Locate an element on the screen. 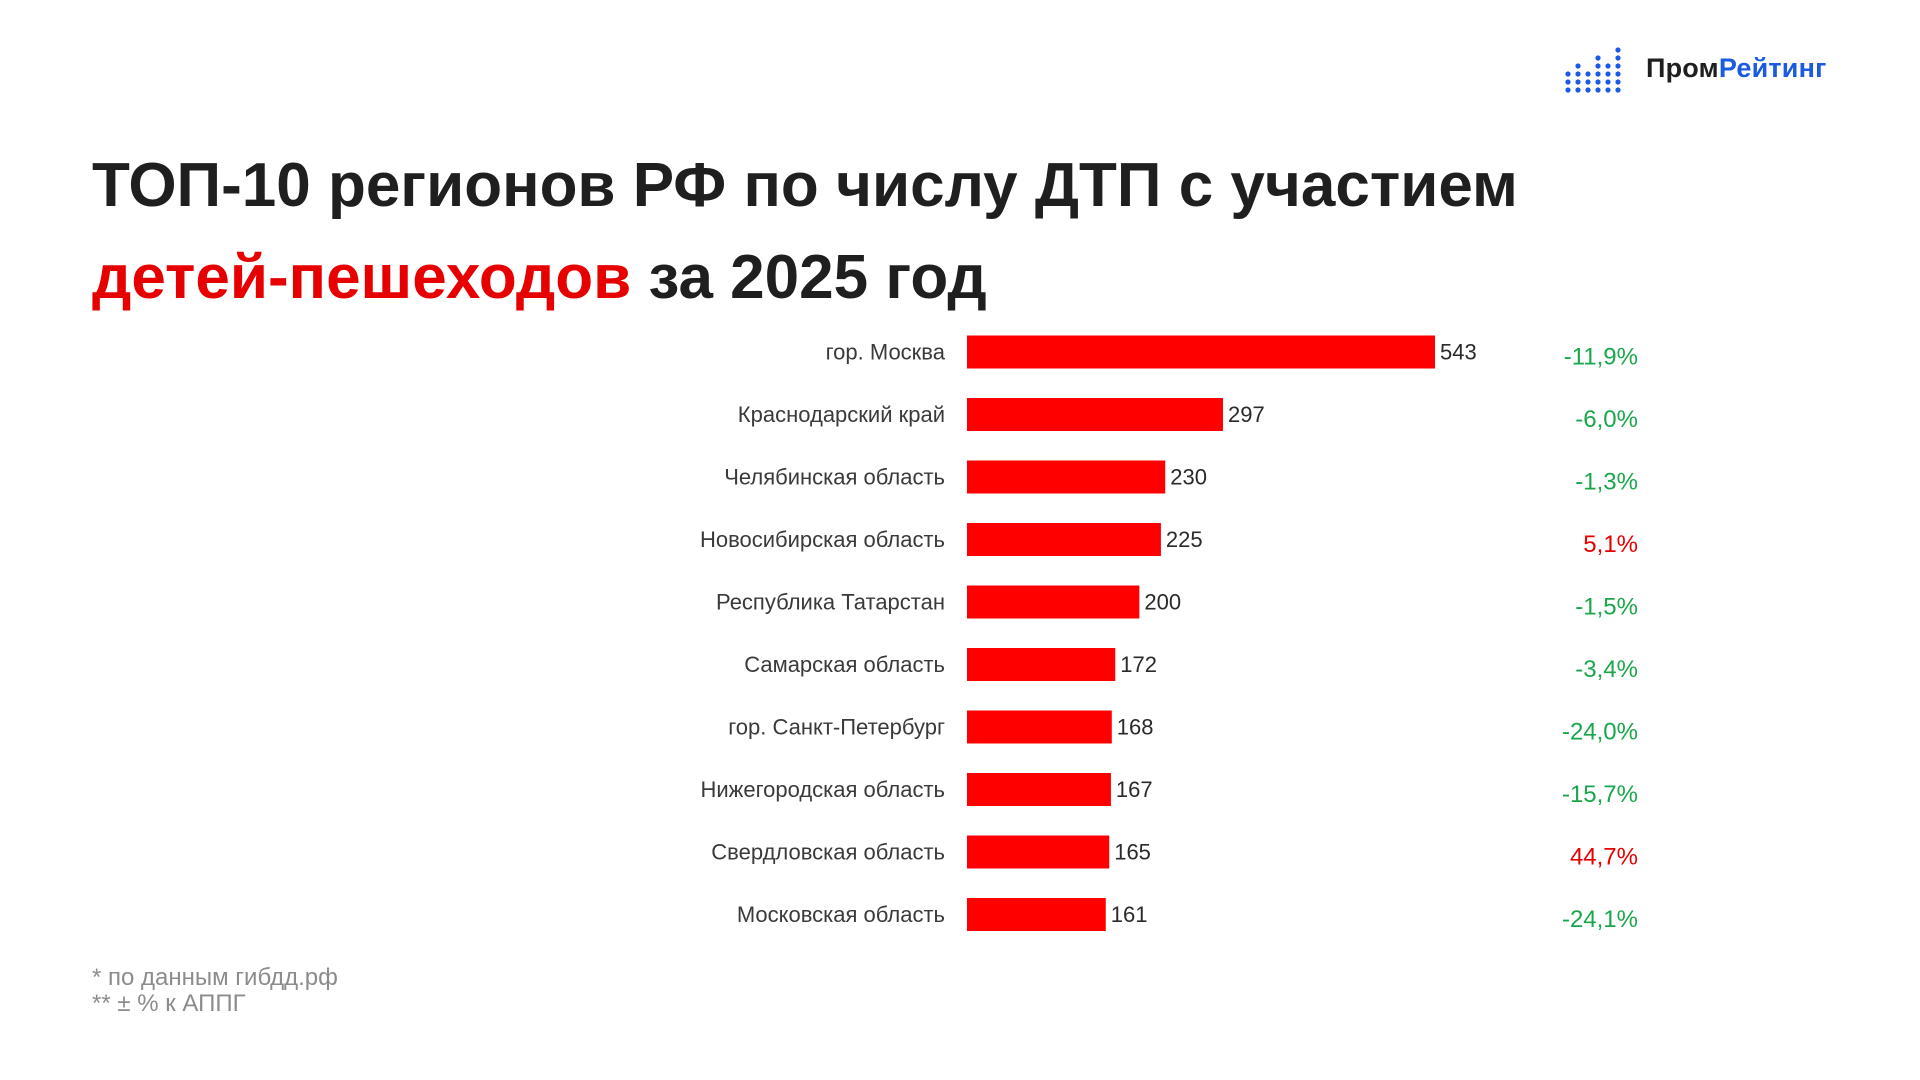 The height and width of the screenshot is (1080, 1920). change-label: -11,9% is located at coordinates (1601, 357).